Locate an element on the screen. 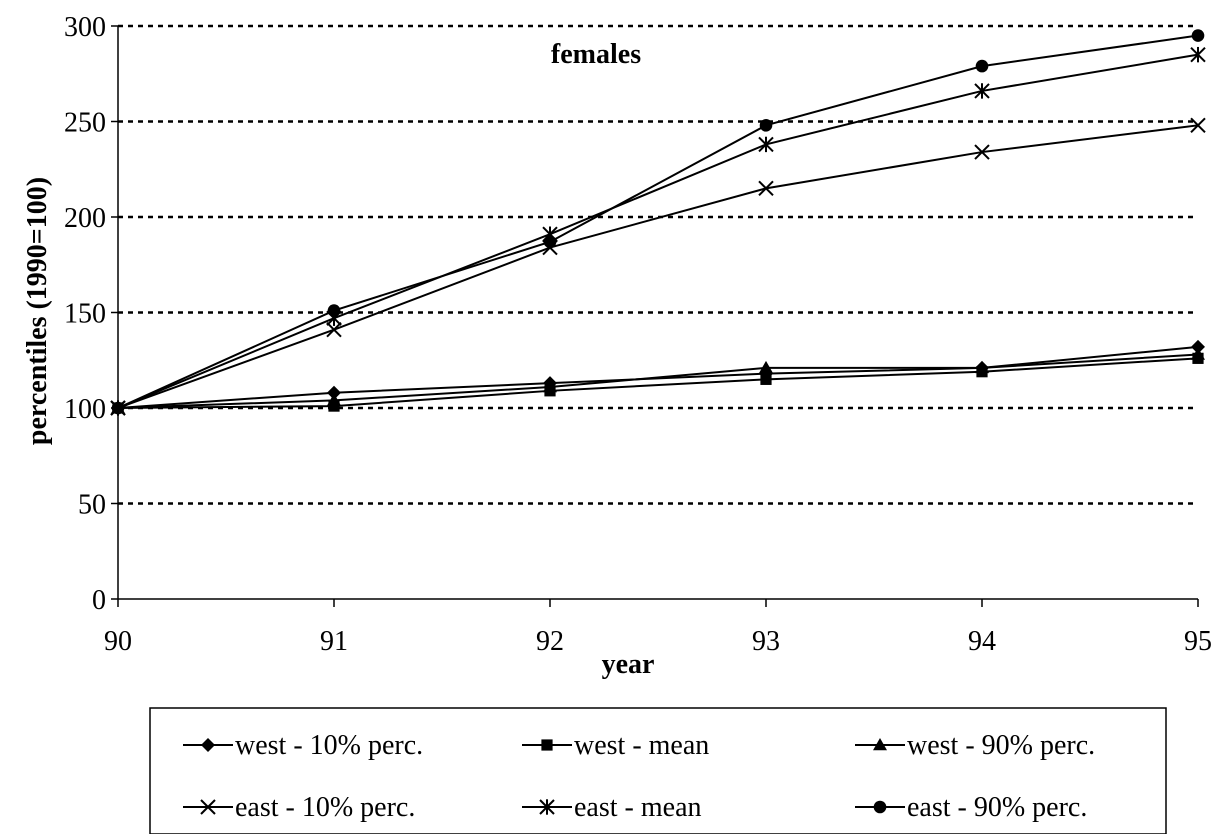  y-tick-label: 150 is located at coordinates (85, 314).